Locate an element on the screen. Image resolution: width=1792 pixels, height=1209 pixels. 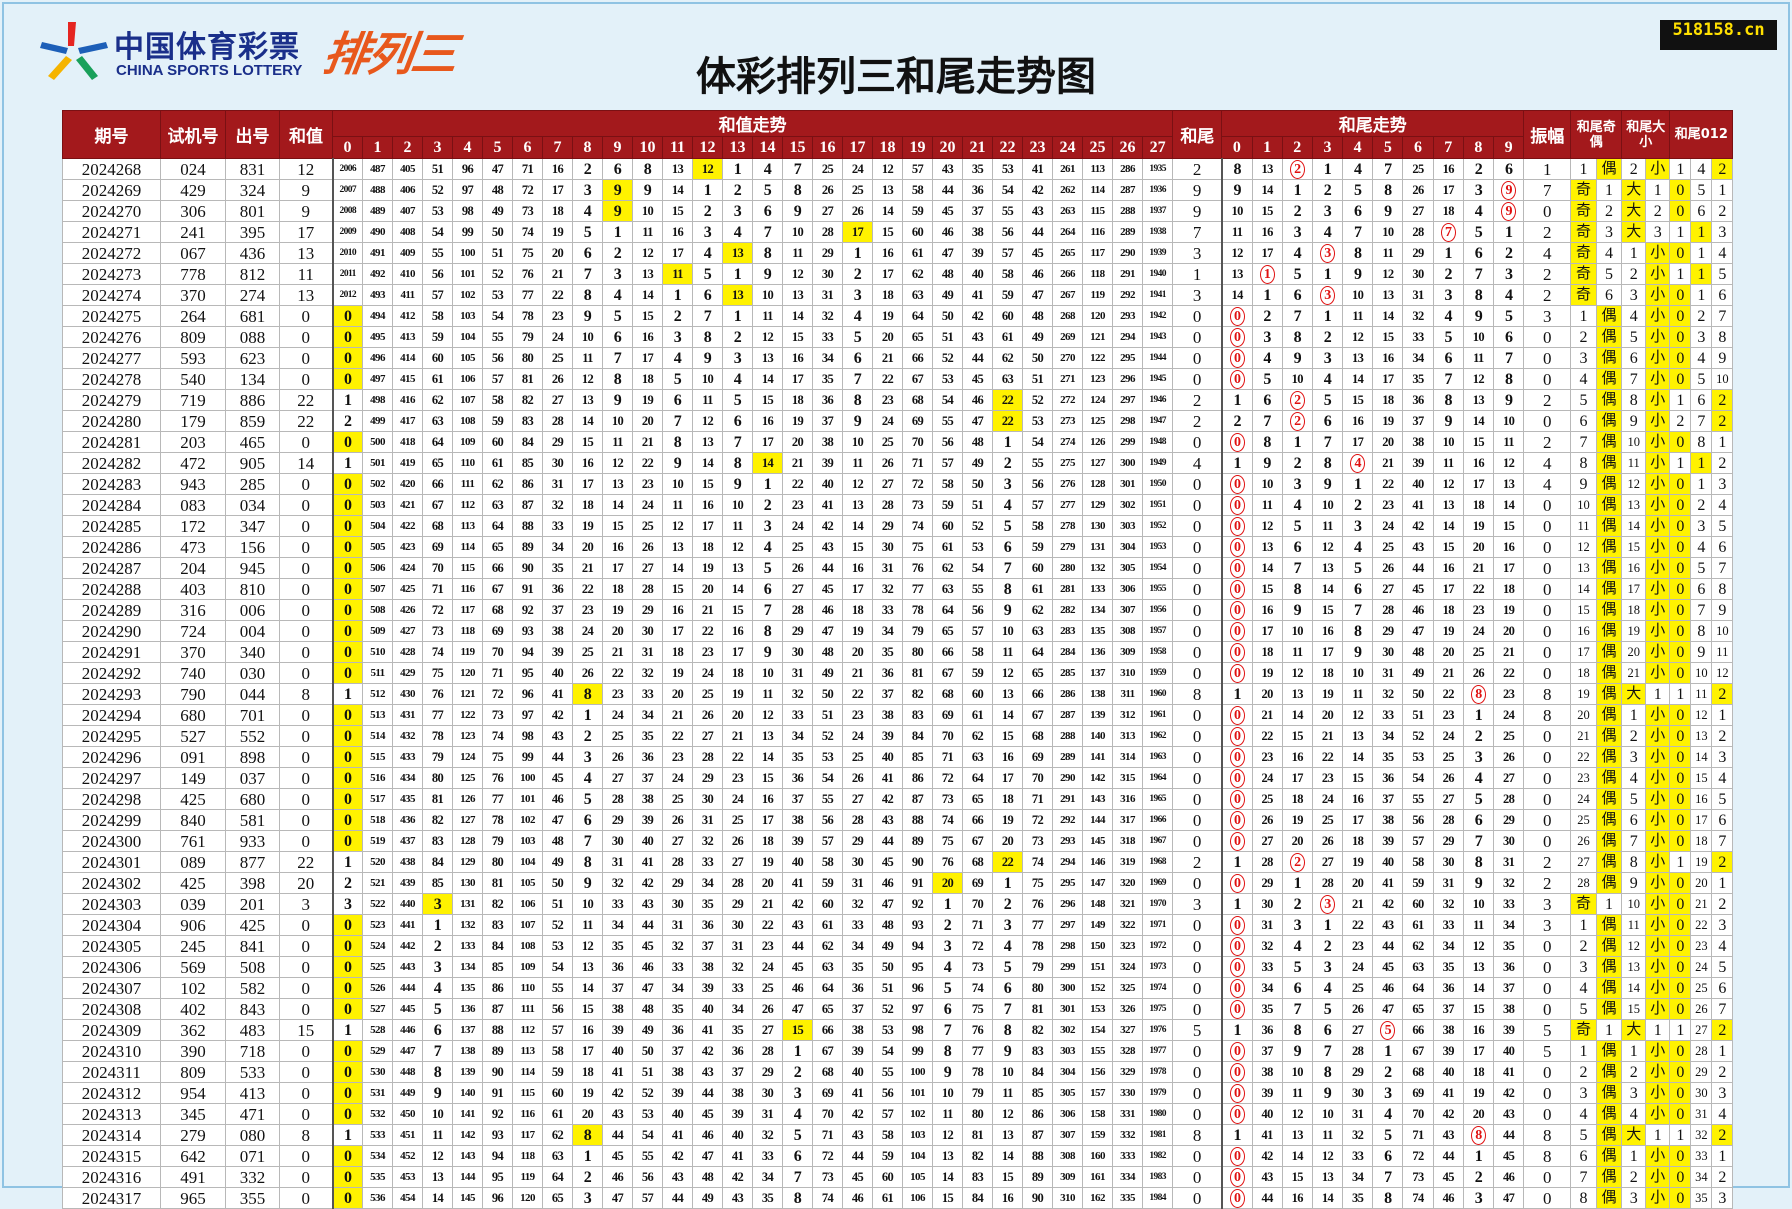
tail-trend-cell: 39 is located at coordinates (1388, 841).